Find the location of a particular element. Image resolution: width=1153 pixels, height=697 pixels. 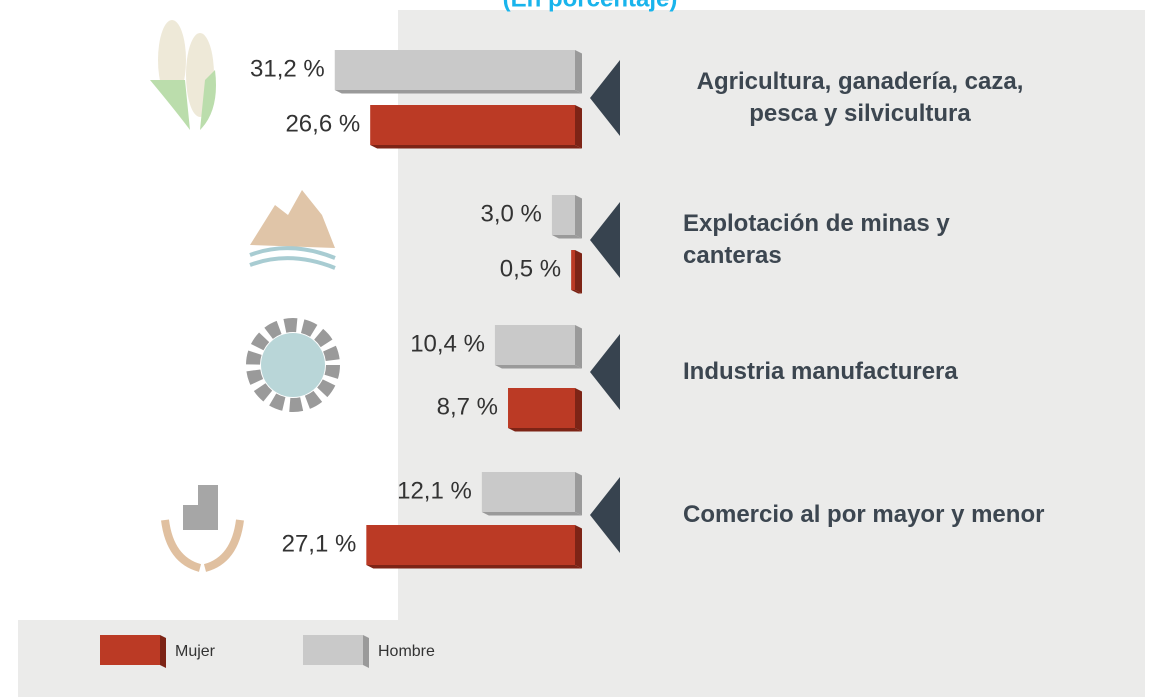

category-label: Explotación de minas y canteras is located at coordinates (816, 239).